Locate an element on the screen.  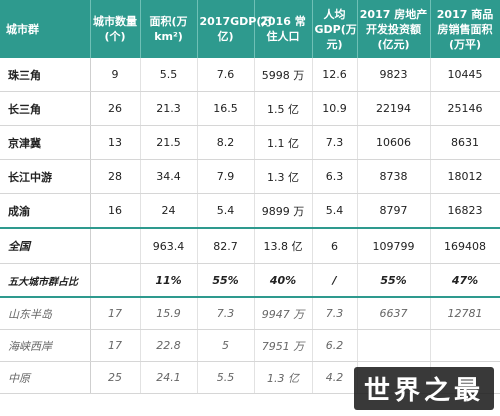
table-cell: 47% is located at coordinates (465, 280).